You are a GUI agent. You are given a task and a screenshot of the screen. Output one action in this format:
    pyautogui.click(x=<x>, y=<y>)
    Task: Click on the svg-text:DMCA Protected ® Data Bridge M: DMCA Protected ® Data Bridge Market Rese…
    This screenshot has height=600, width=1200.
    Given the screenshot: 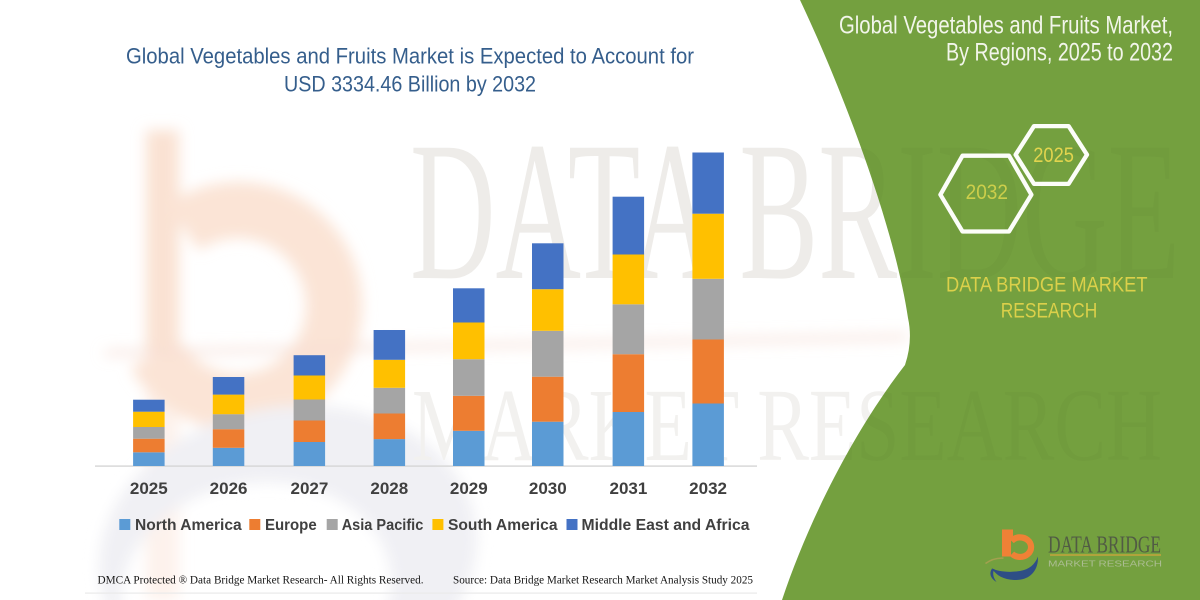 What is the action you would take?
    pyautogui.click(x=261, y=580)
    